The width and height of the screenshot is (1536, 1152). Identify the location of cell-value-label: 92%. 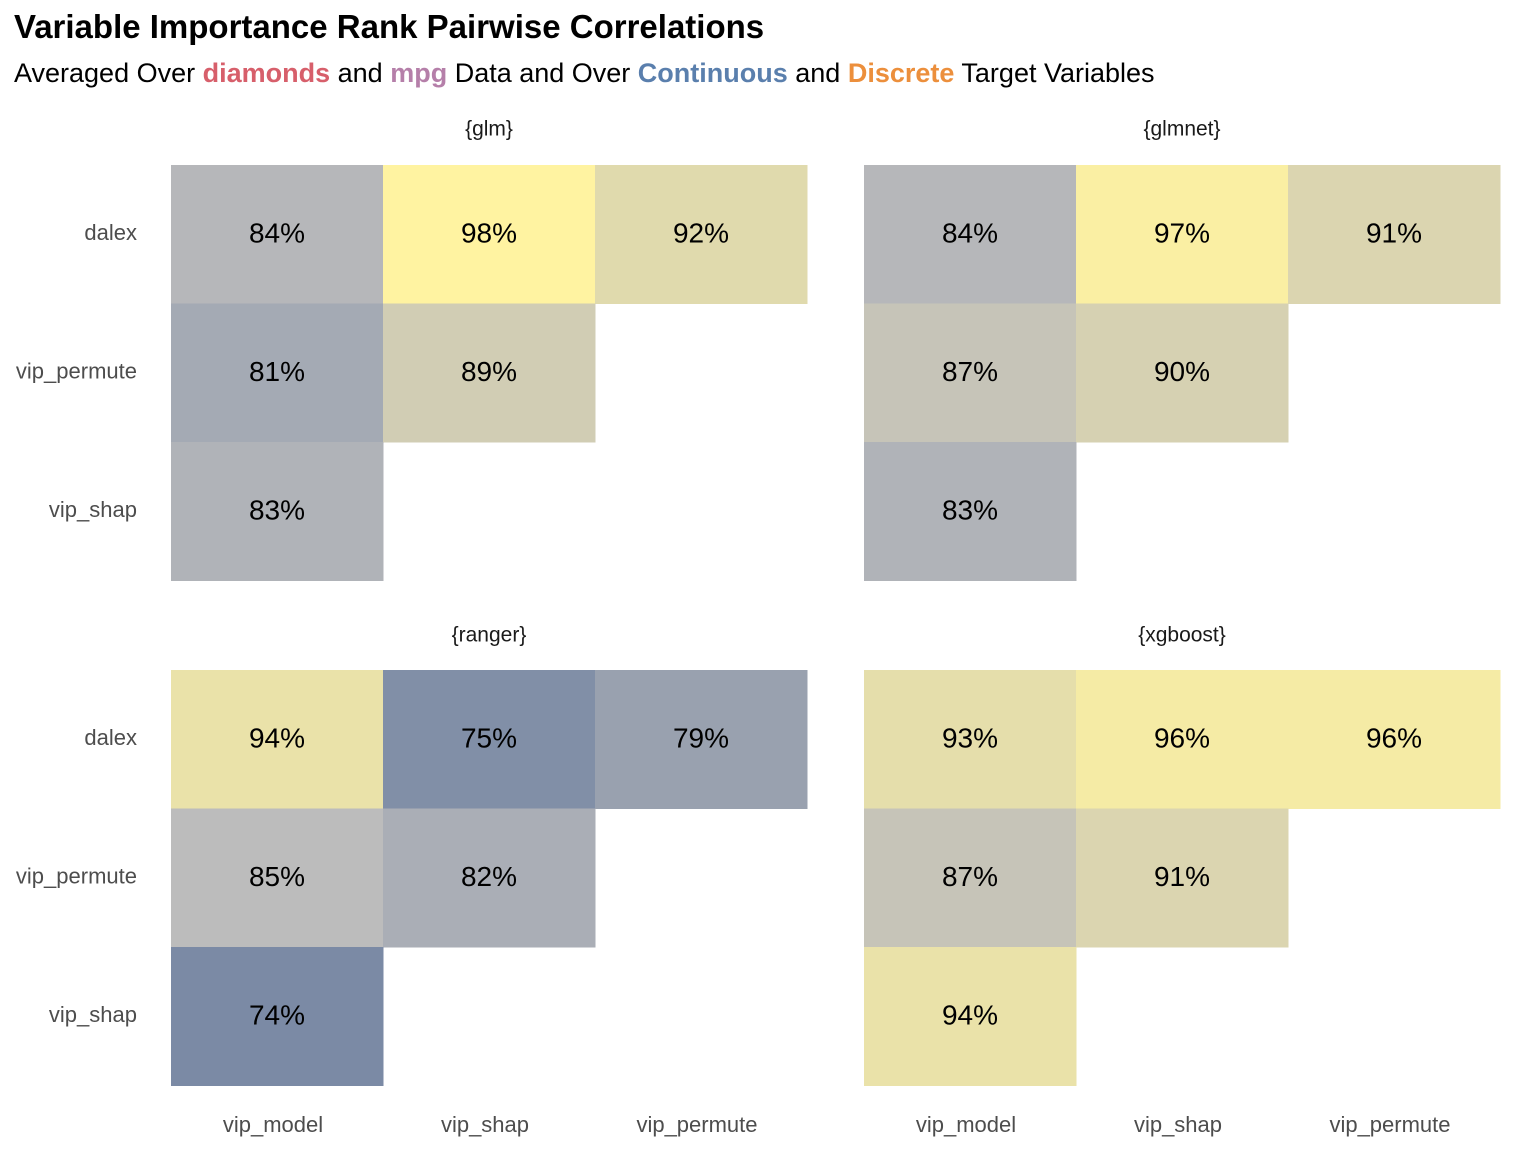
(701, 233).